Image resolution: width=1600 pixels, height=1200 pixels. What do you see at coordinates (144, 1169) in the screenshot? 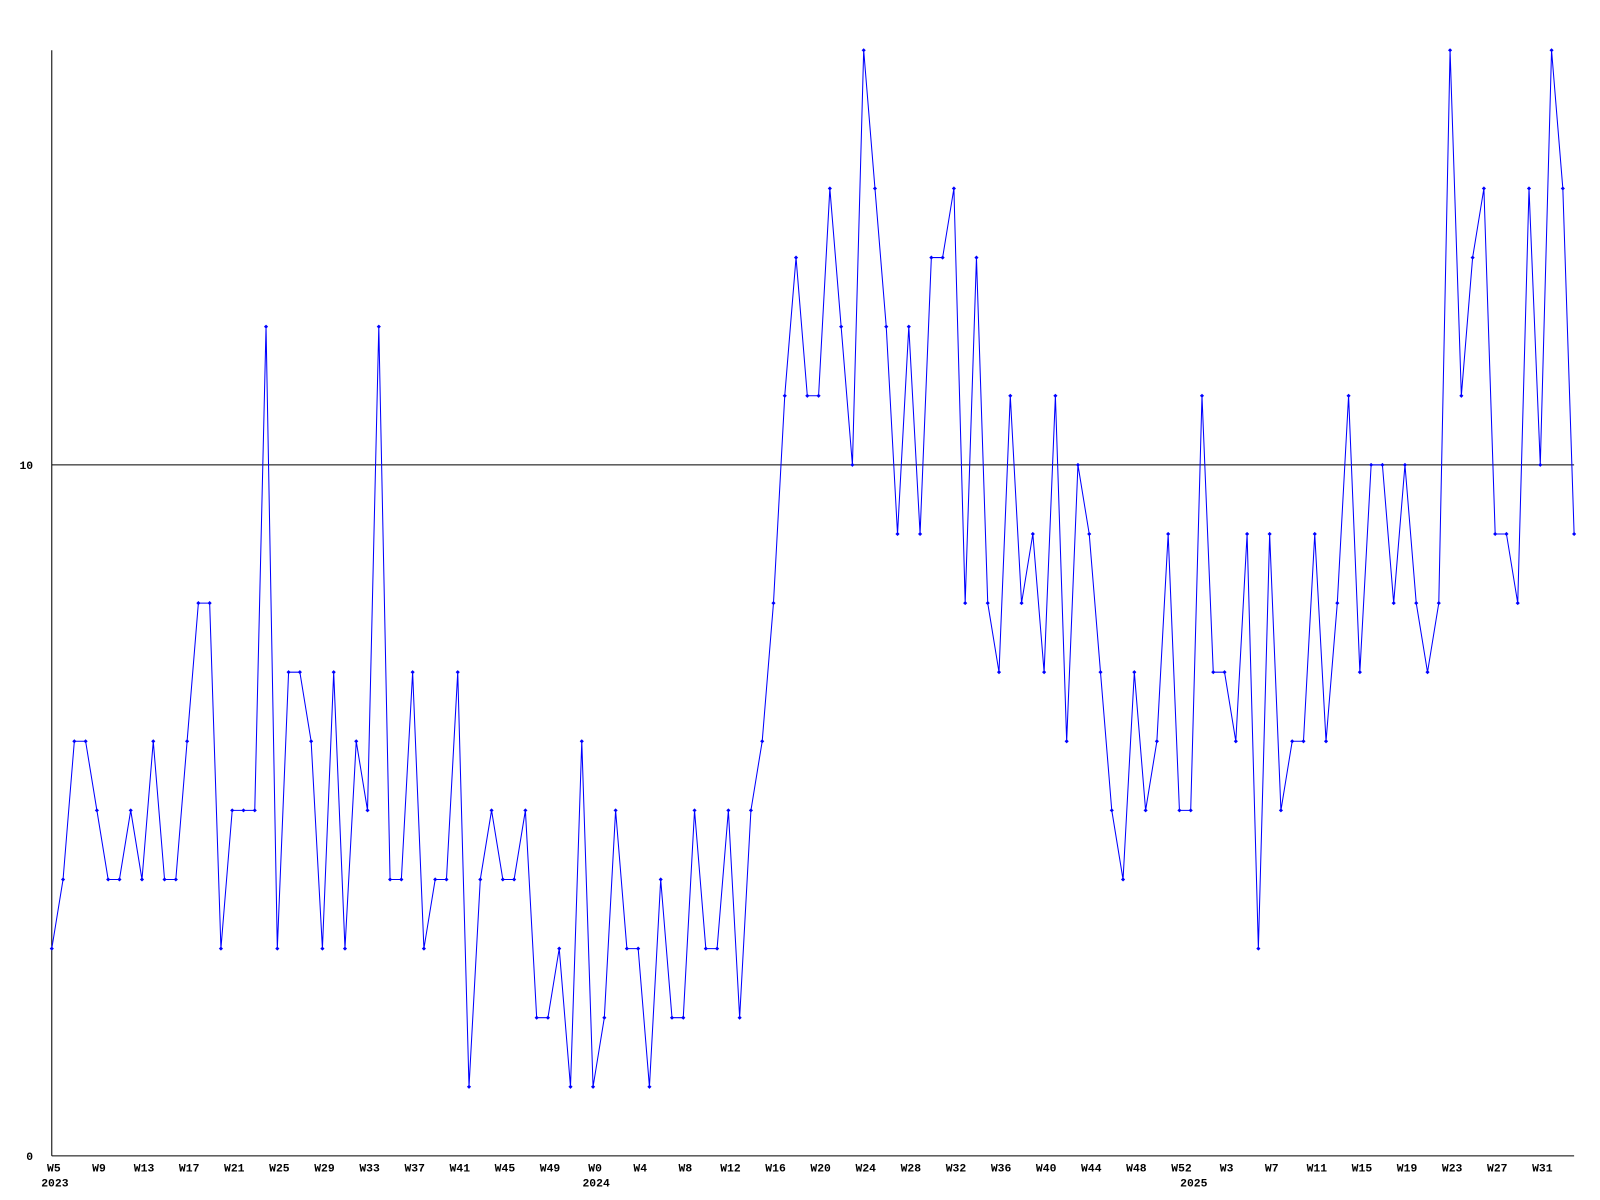
I see `x-tick-label: W13` at bounding box center [144, 1169].